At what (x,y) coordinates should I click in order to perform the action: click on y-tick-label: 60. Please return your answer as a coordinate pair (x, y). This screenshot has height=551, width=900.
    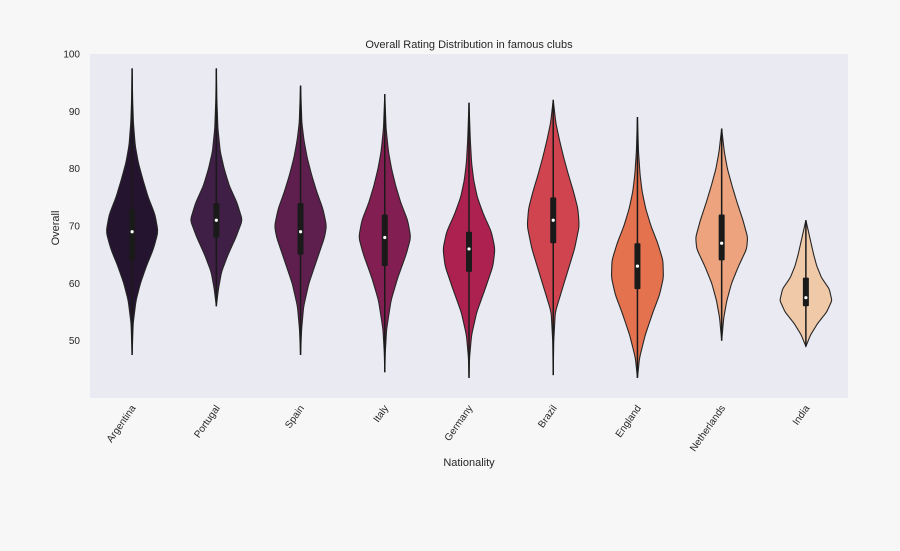
    Looking at the image, I should click on (75, 284).